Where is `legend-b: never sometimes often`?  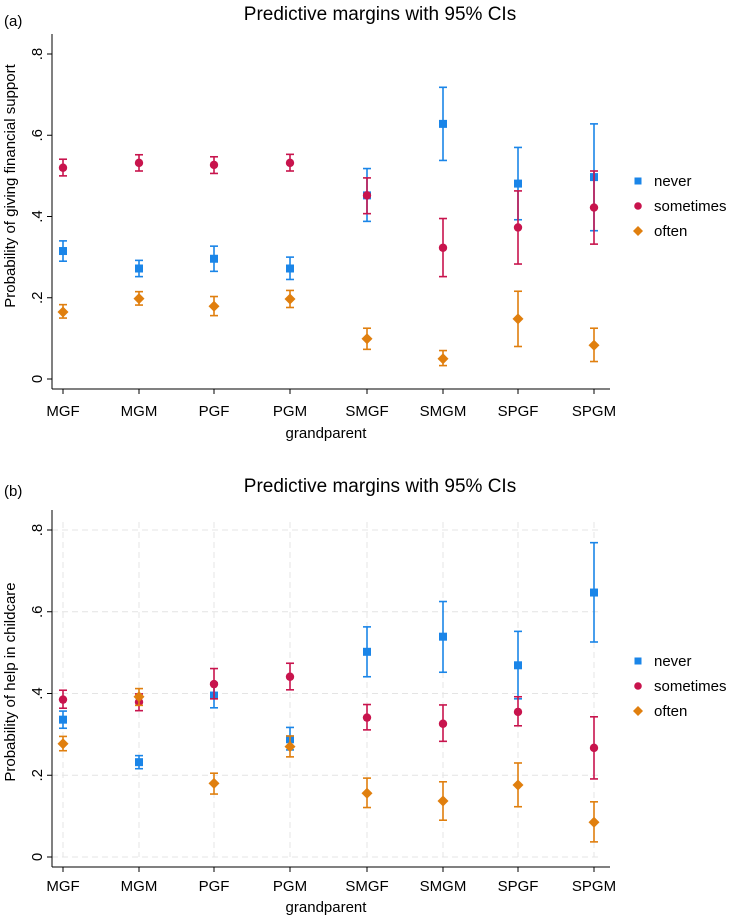
legend-b: never sometimes often is located at coordinates (680, 686).